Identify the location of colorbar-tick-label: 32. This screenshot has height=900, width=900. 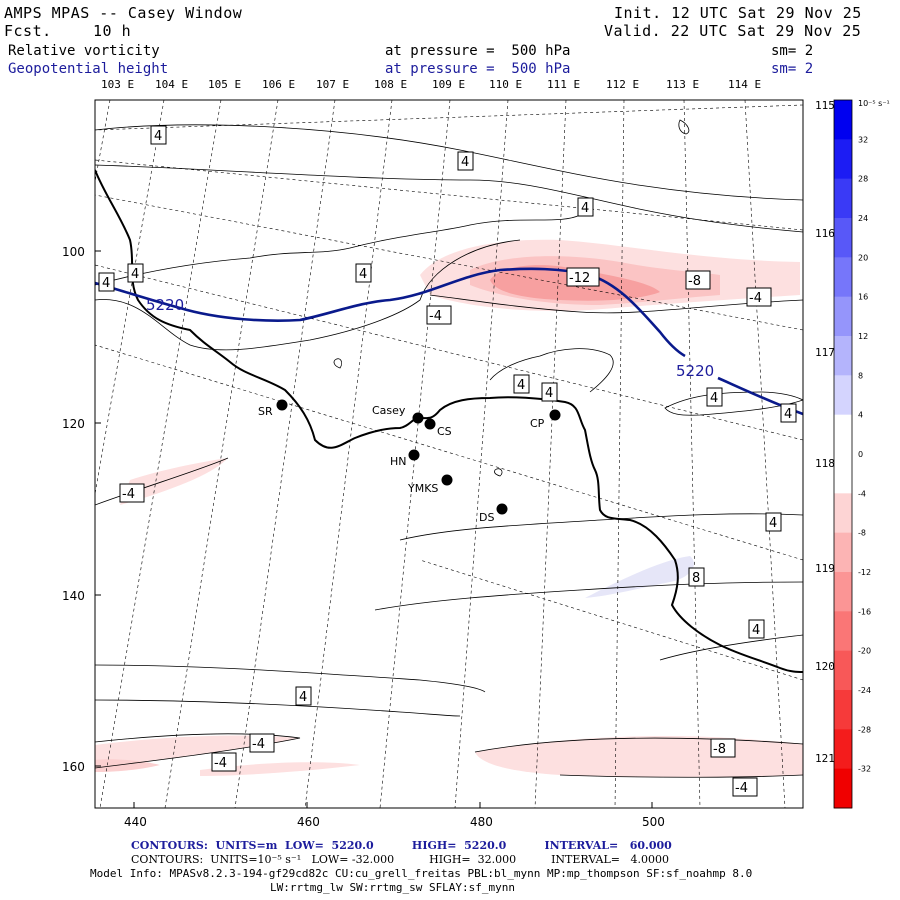
(863, 139).